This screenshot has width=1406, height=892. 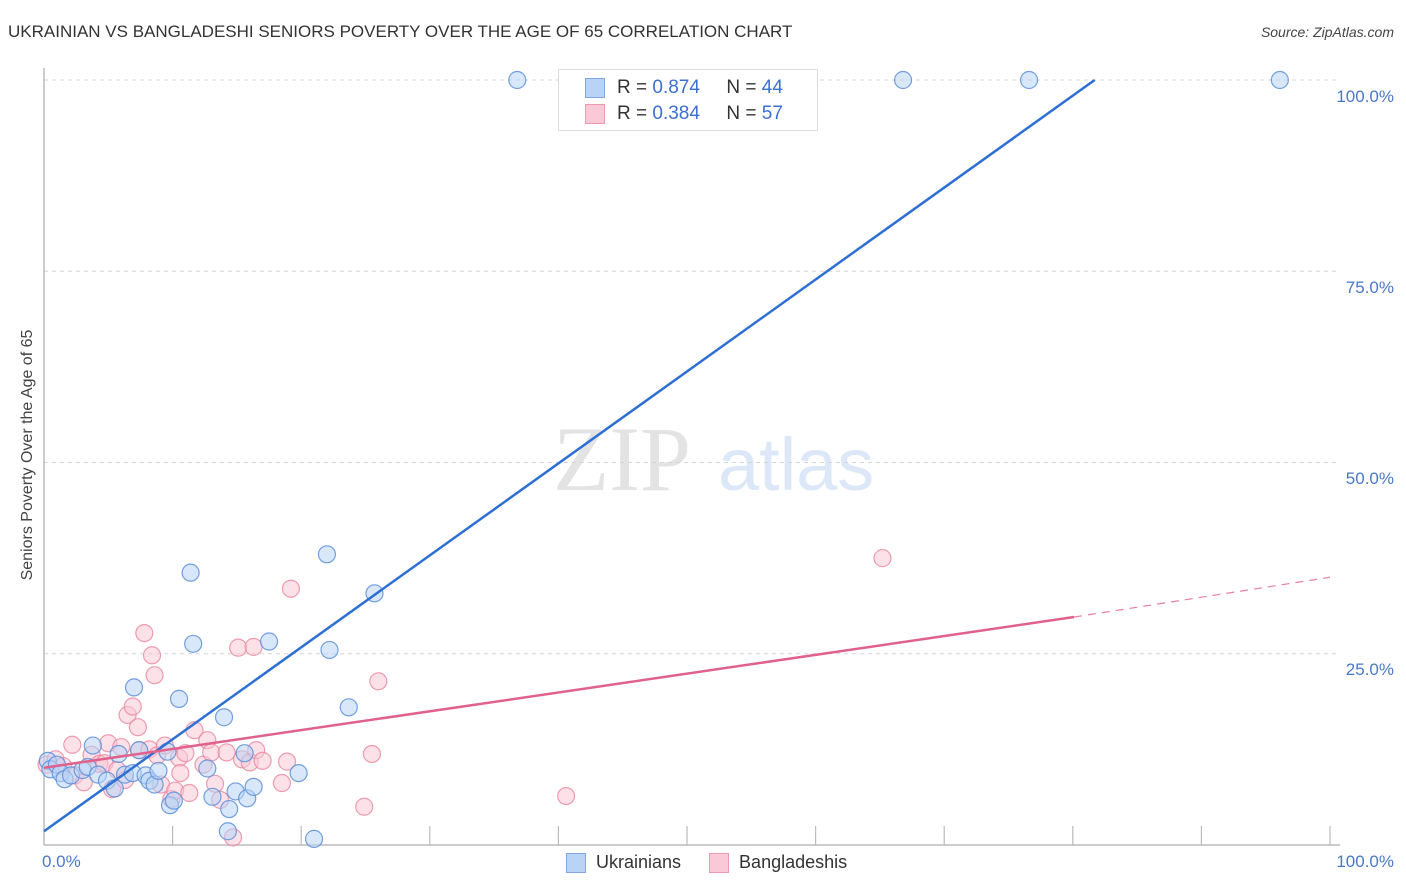 What do you see at coordinates (676, 113) in the screenshot?
I see `bangladeshis-r-value: 0.384` at bounding box center [676, 113].